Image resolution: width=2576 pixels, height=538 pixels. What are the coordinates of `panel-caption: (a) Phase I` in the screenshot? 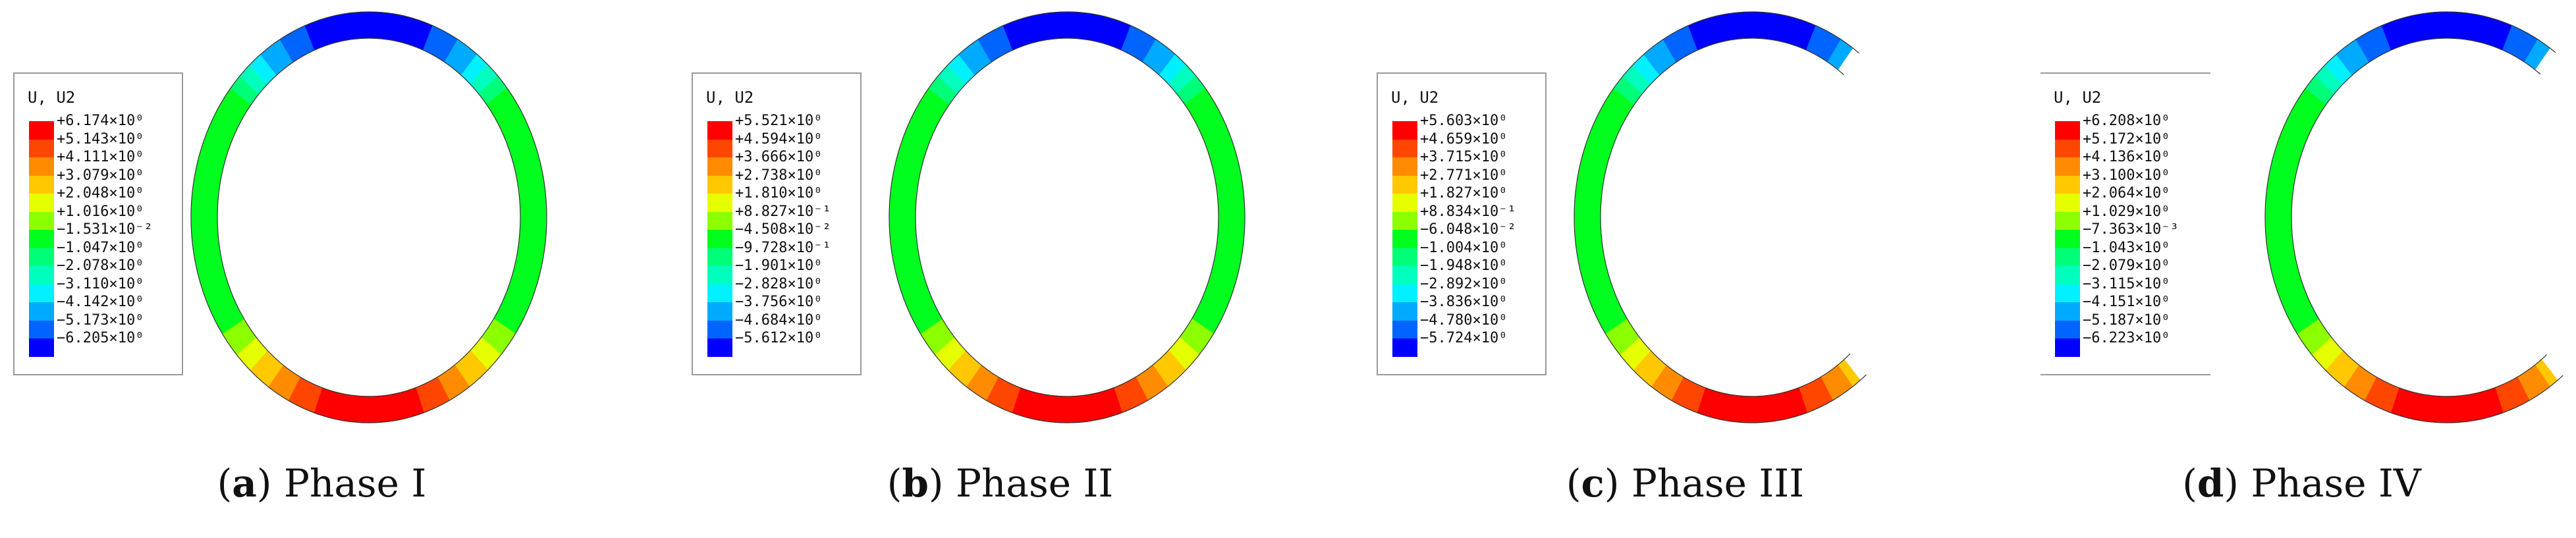 It's located at (322, 483).